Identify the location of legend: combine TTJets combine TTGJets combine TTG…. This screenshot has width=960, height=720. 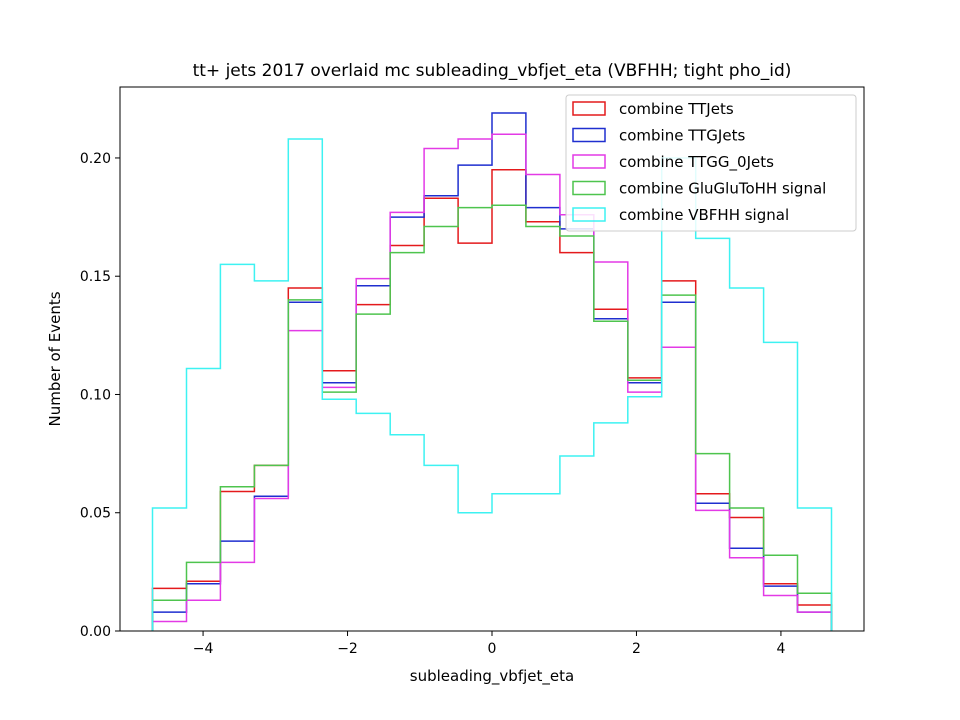
(711, 163).